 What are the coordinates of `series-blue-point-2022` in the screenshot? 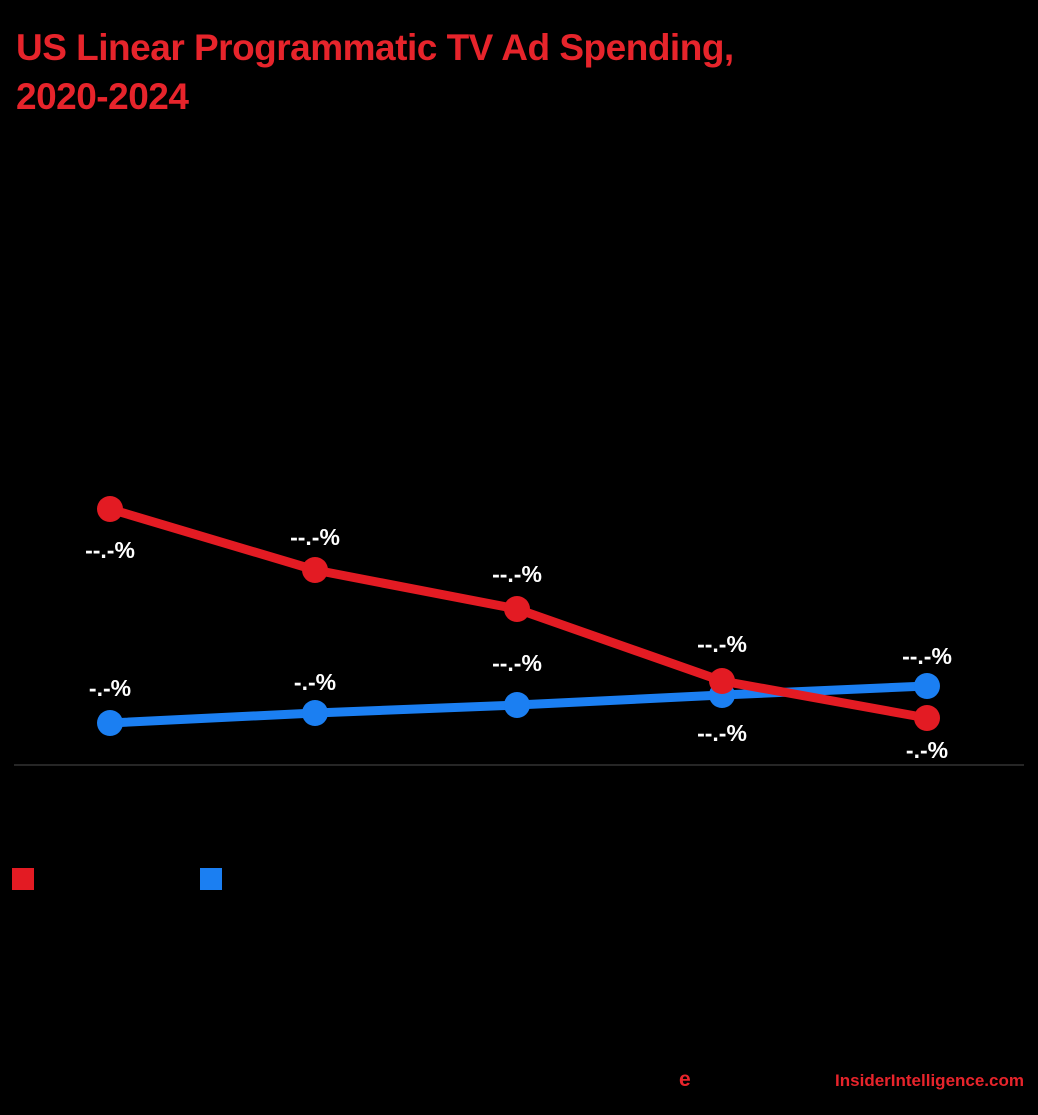 It's located at (517, 705).